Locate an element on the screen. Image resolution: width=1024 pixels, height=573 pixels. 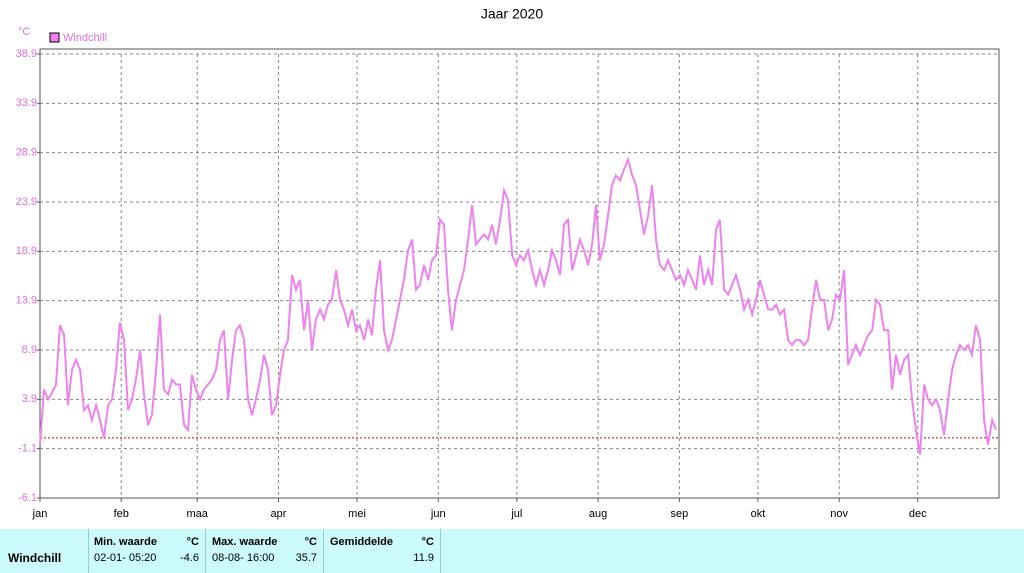
header: Gemiddelde is located at coordinates (361, 542).